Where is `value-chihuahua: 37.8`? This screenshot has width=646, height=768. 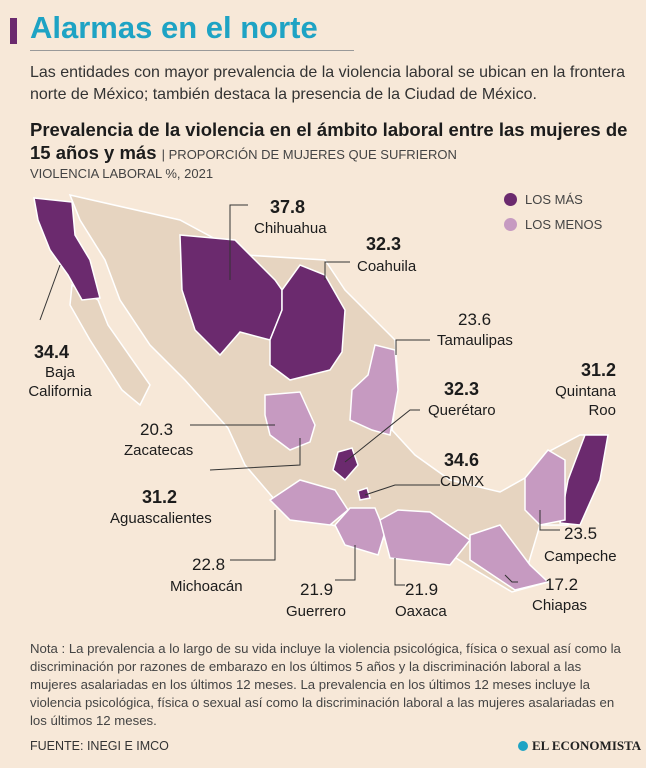
value-chihuahua: 37.8 is located at coordinates (288, 207).